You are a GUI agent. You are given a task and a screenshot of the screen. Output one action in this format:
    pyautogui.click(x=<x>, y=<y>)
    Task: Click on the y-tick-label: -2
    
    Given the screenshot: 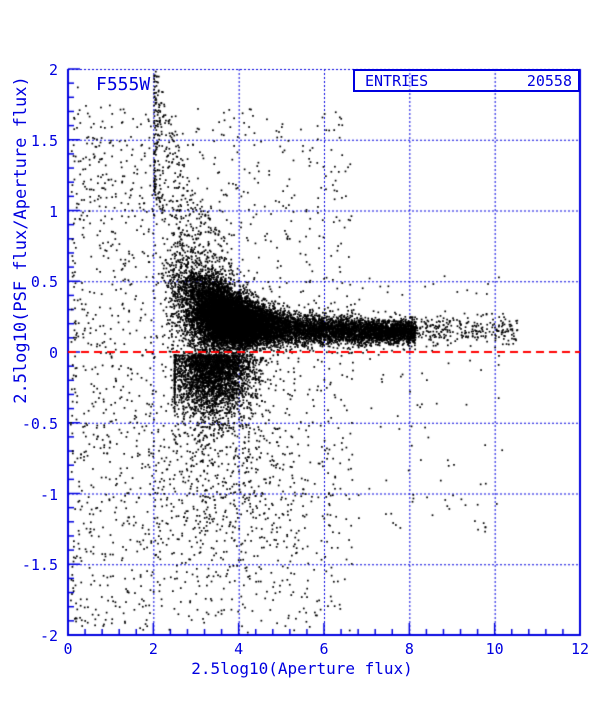 What is the action you would take?
    pyautogui.click(x=48, y=636)
    